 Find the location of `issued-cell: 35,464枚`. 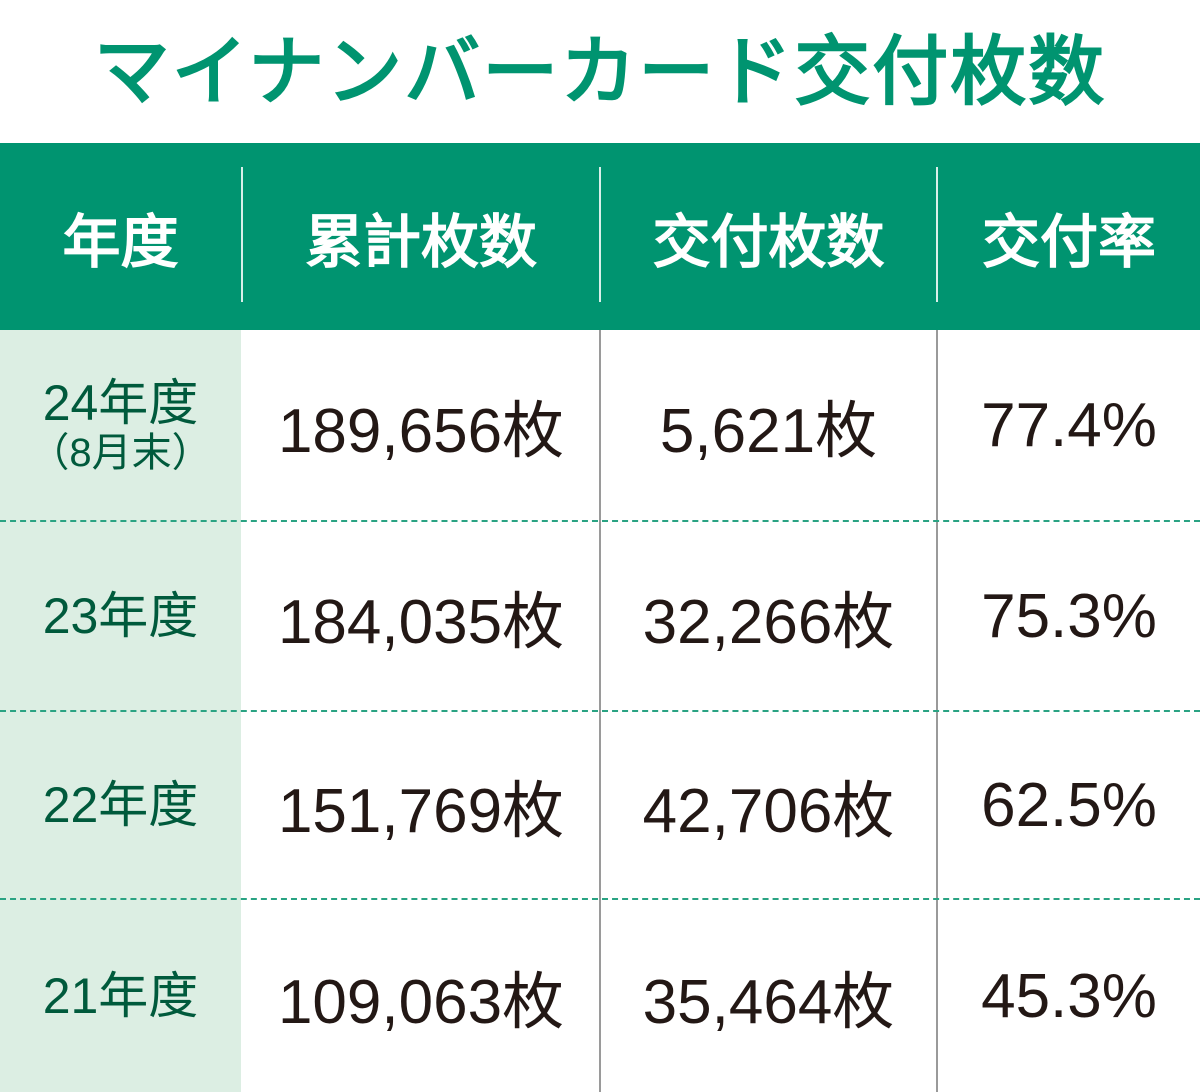

issued-cell: 35,464枚 is located at coordinates (768, 1002).